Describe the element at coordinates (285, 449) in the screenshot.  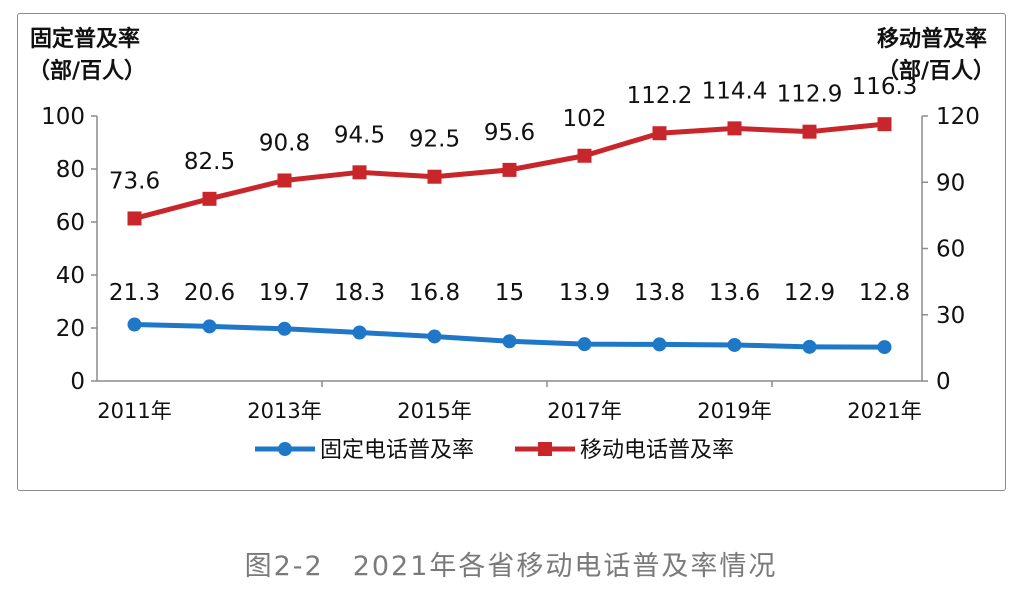
I see `legend-marker-fixed` at that location.